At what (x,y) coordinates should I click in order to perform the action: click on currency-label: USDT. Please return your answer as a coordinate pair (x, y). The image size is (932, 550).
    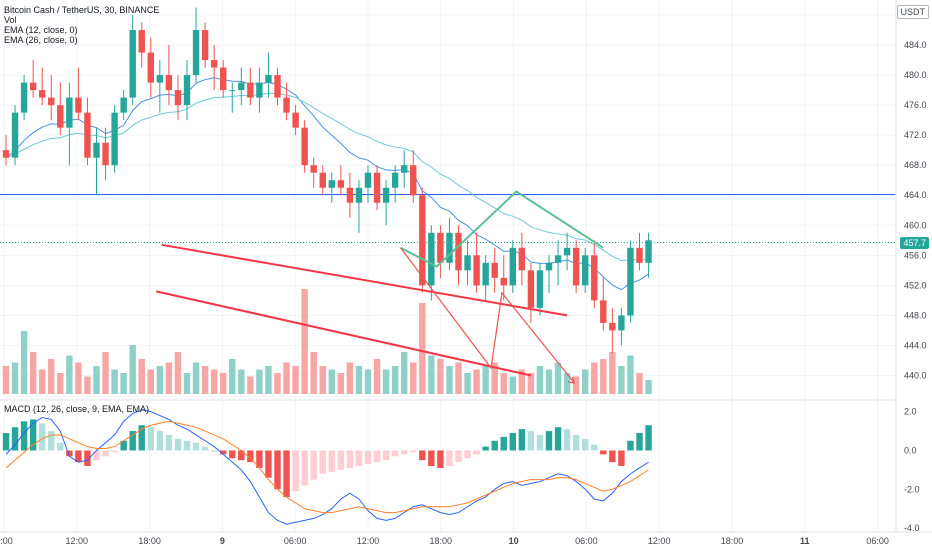
    Looking at the image, I should click on (912, 12).